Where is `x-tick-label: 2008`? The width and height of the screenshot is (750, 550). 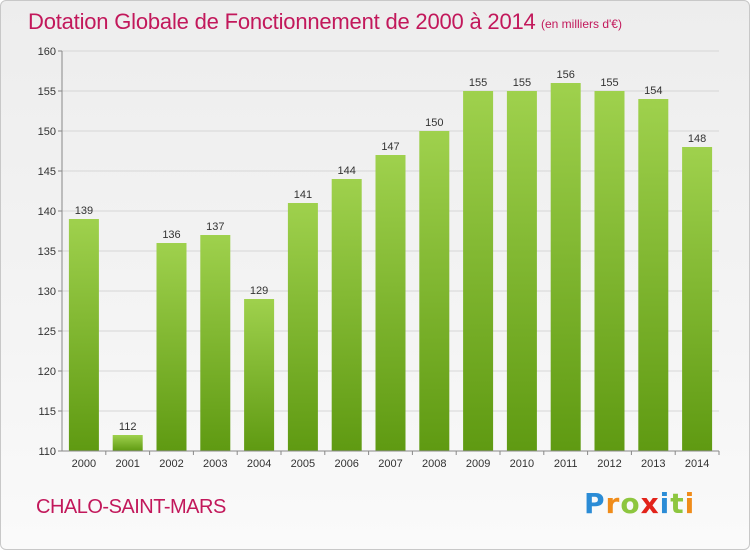 x-tick-label: 2008 is located at coordinates (434, 464).